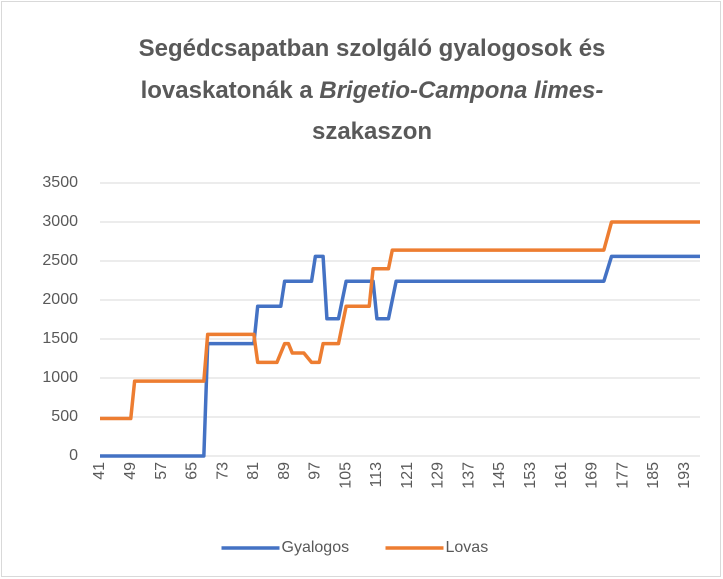 This screenshot has height=579, width=723. What do you see at coordinates (316, 547) in the screenshot?
I see `legend-label: Gyalogos` at bounding box center [316, 547].